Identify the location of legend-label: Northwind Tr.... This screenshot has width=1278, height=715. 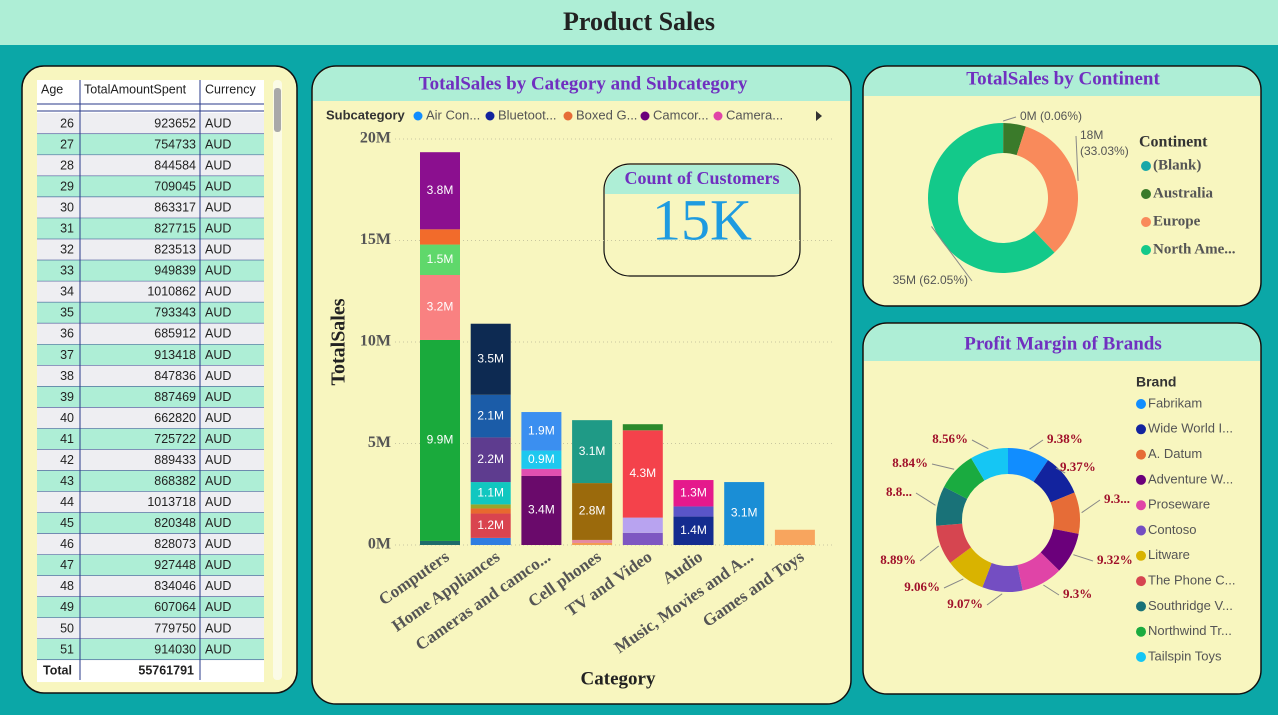
(1190, 630).